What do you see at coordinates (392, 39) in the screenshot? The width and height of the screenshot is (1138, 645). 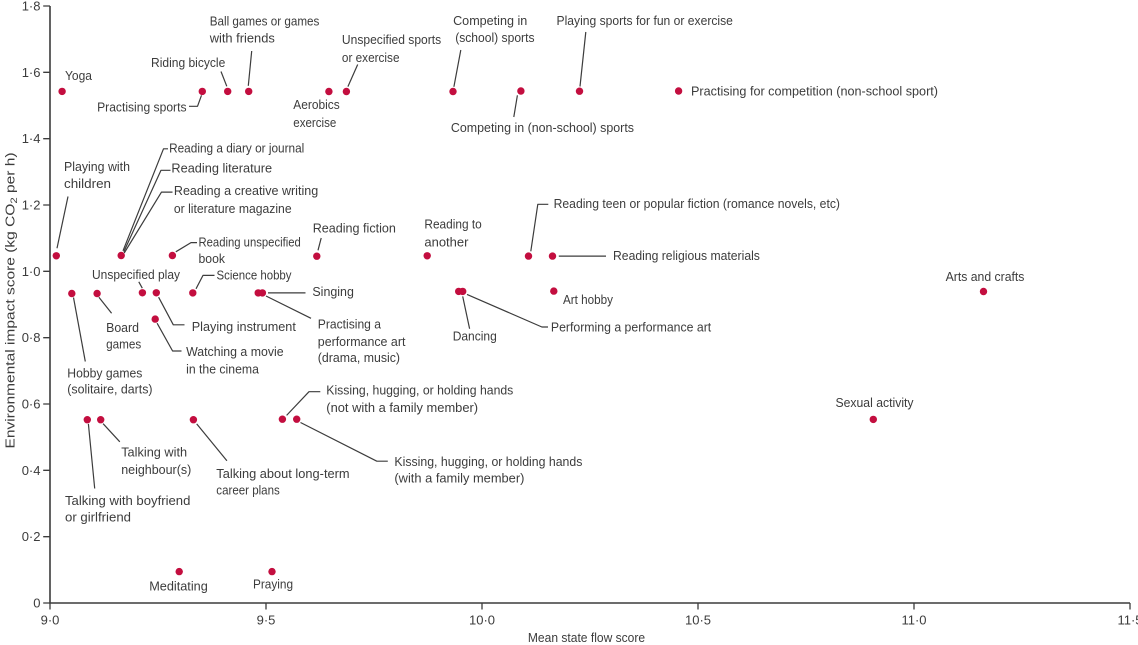 I see `svg-text: Unspecified sports` at bounding box center [392, 39].